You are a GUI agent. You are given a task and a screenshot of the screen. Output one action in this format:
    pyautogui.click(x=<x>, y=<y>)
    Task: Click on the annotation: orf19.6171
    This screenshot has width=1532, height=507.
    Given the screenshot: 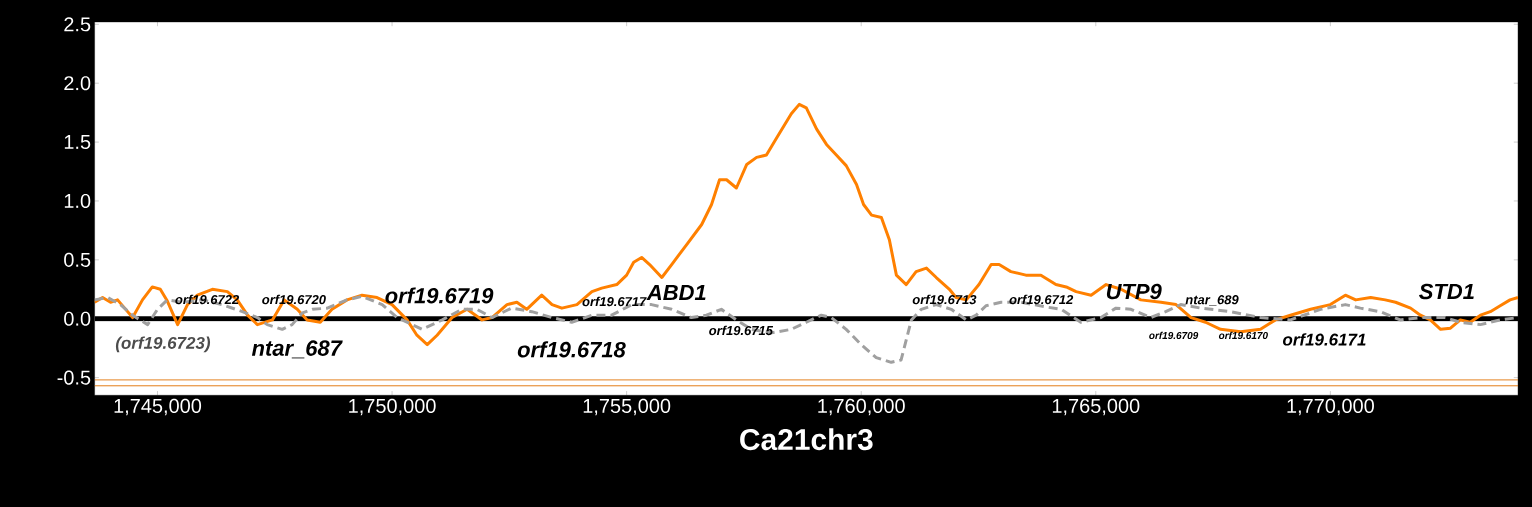 What is the action you would take?
    pyautogui.click(x=1324, y=339)
    